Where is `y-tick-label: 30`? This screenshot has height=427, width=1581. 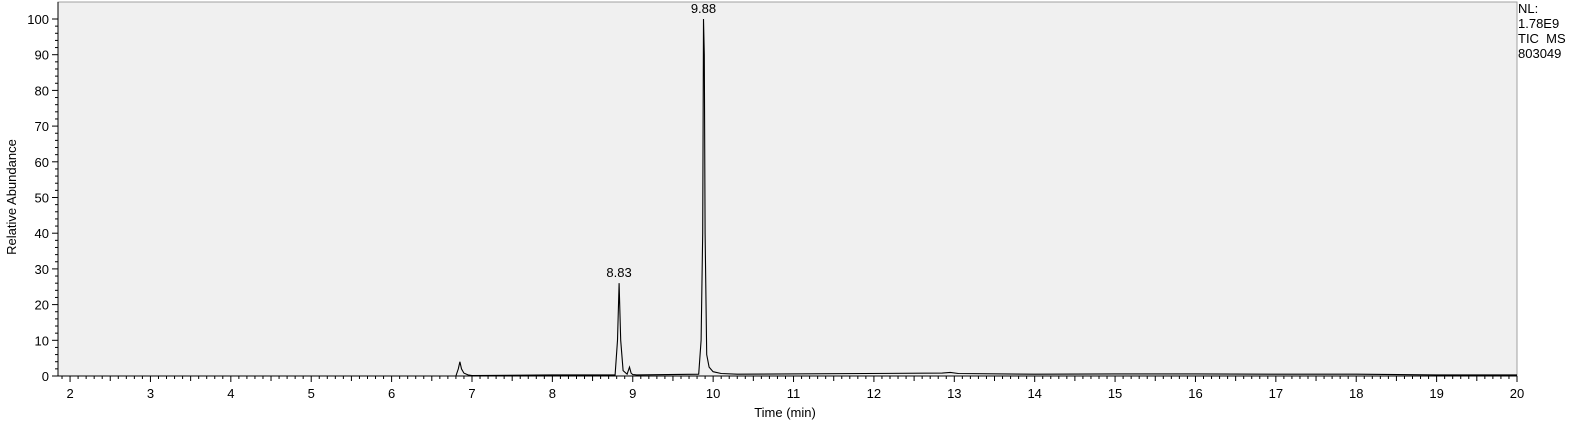
y-tick-label: 30 is located at coordinates (42, 269).